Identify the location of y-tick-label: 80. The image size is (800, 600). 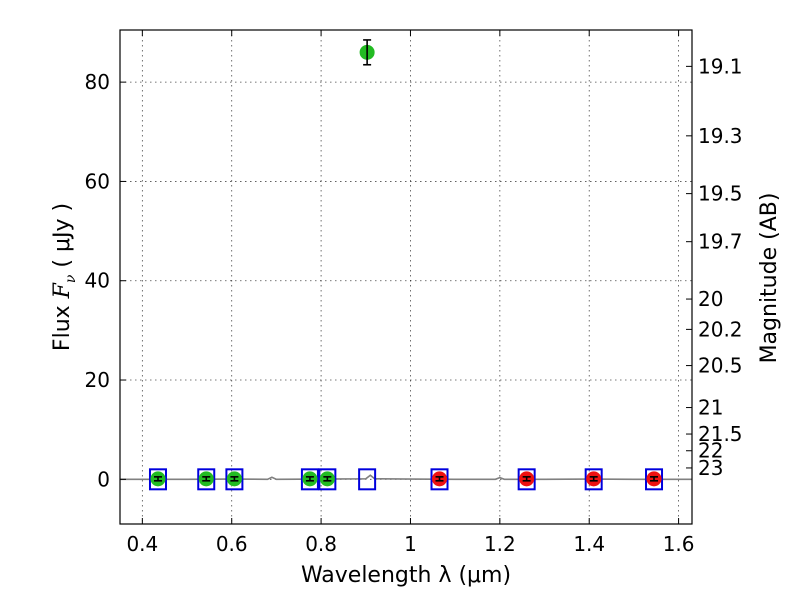
(97, 82).